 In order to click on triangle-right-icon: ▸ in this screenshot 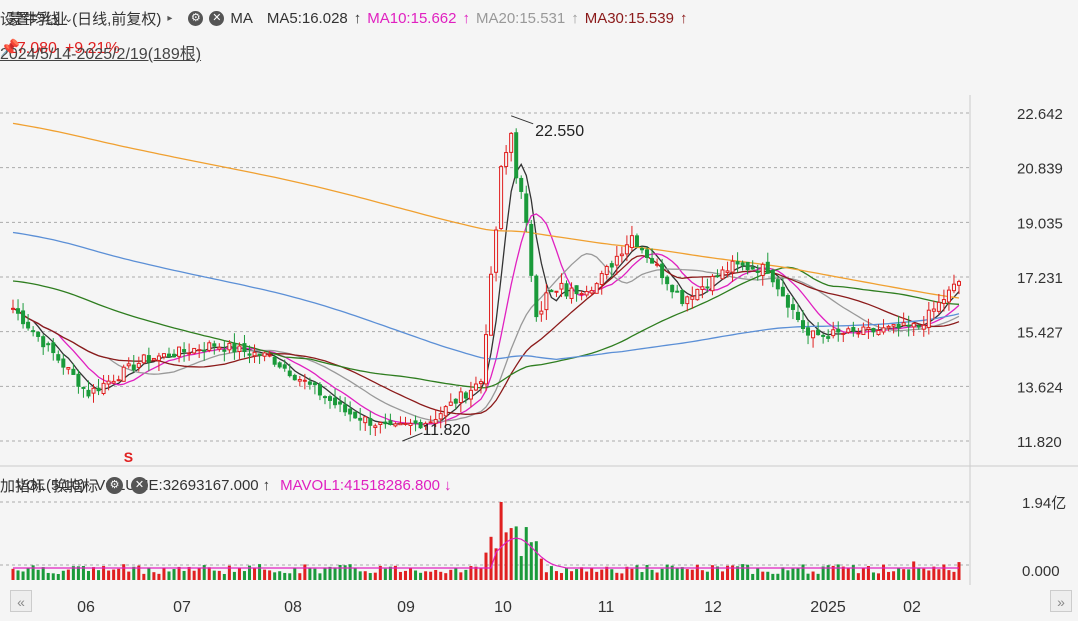, I will do `click(170, 18)`.